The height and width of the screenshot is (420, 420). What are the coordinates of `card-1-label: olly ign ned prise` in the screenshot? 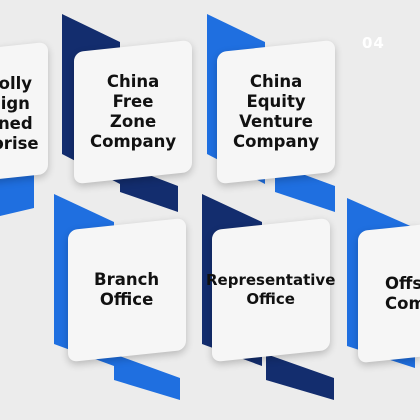 It's located at (19, 113).